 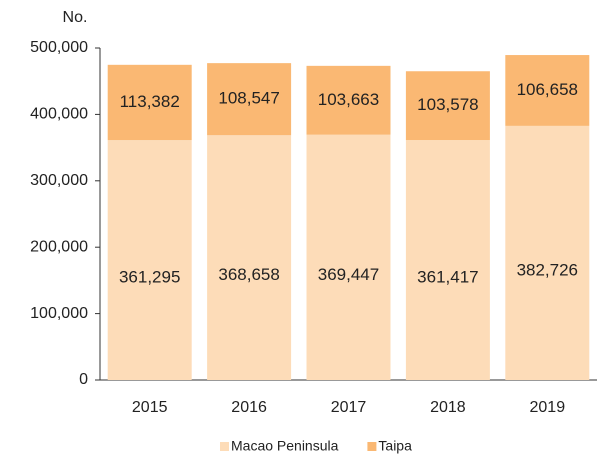 I want to click on value-label: 103,663, so click(x=348, y=99).